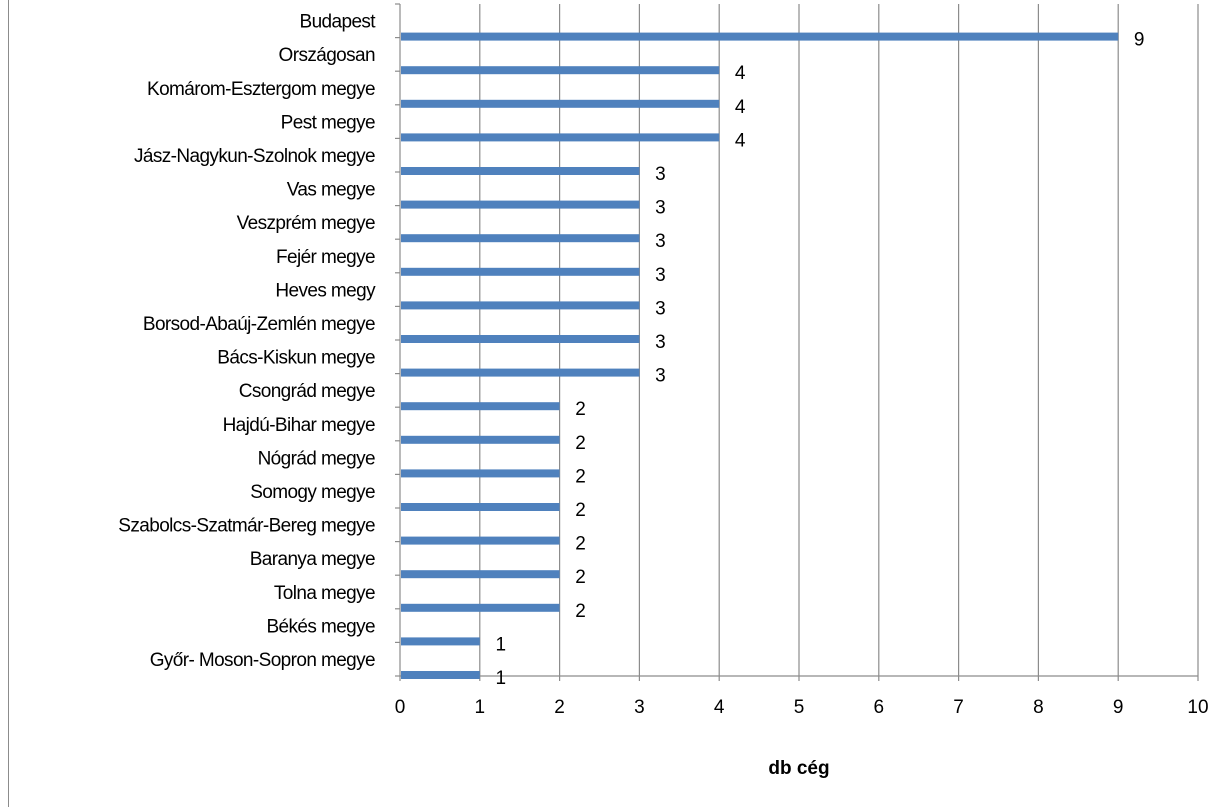 The width and height of the screenshot is (1229, 812). Describe the element at coordinates (307, 391) in the screenshot. I see `category-label-12: Csongrád megye` at that location.